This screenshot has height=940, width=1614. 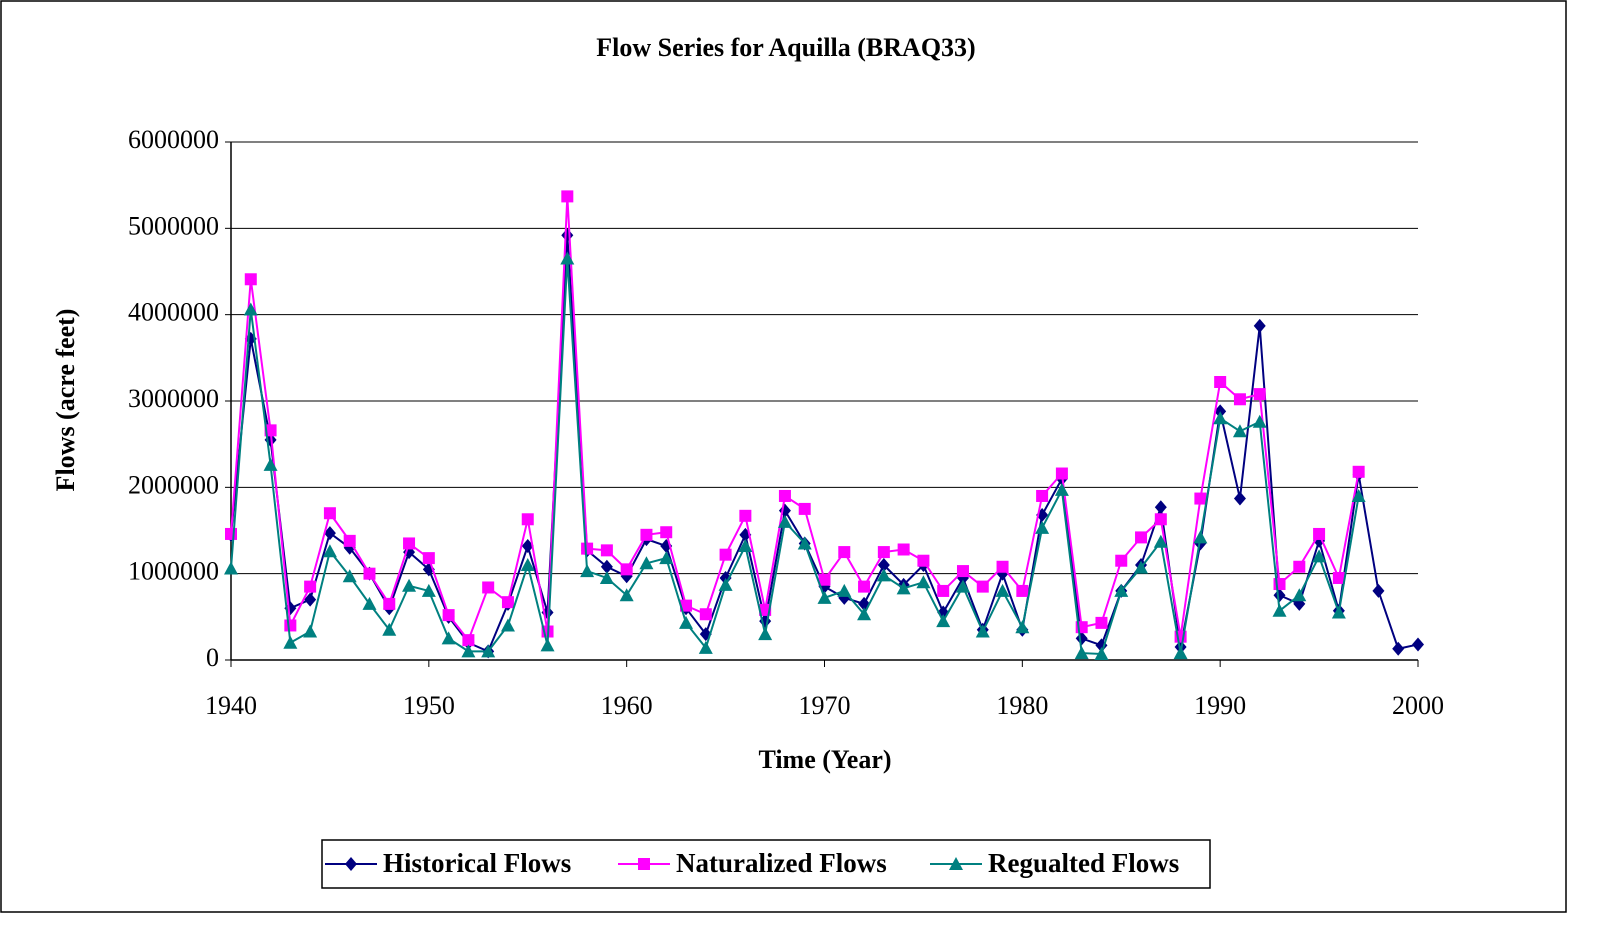 What do you see at coordinates (627, 705) in the screenshot?
I see `x-tick-label: 1960` at bounding box center [627, 705].